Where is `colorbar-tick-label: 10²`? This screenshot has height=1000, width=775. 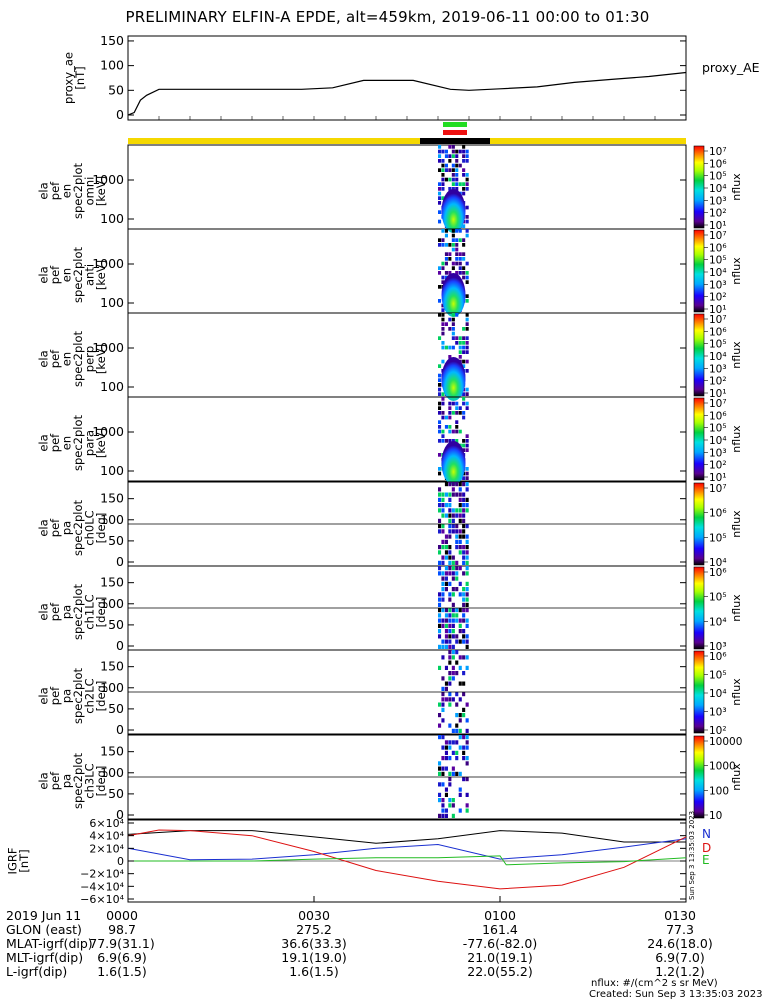 colorbar-tick-label: 10² is located at coordinates (718, 466).